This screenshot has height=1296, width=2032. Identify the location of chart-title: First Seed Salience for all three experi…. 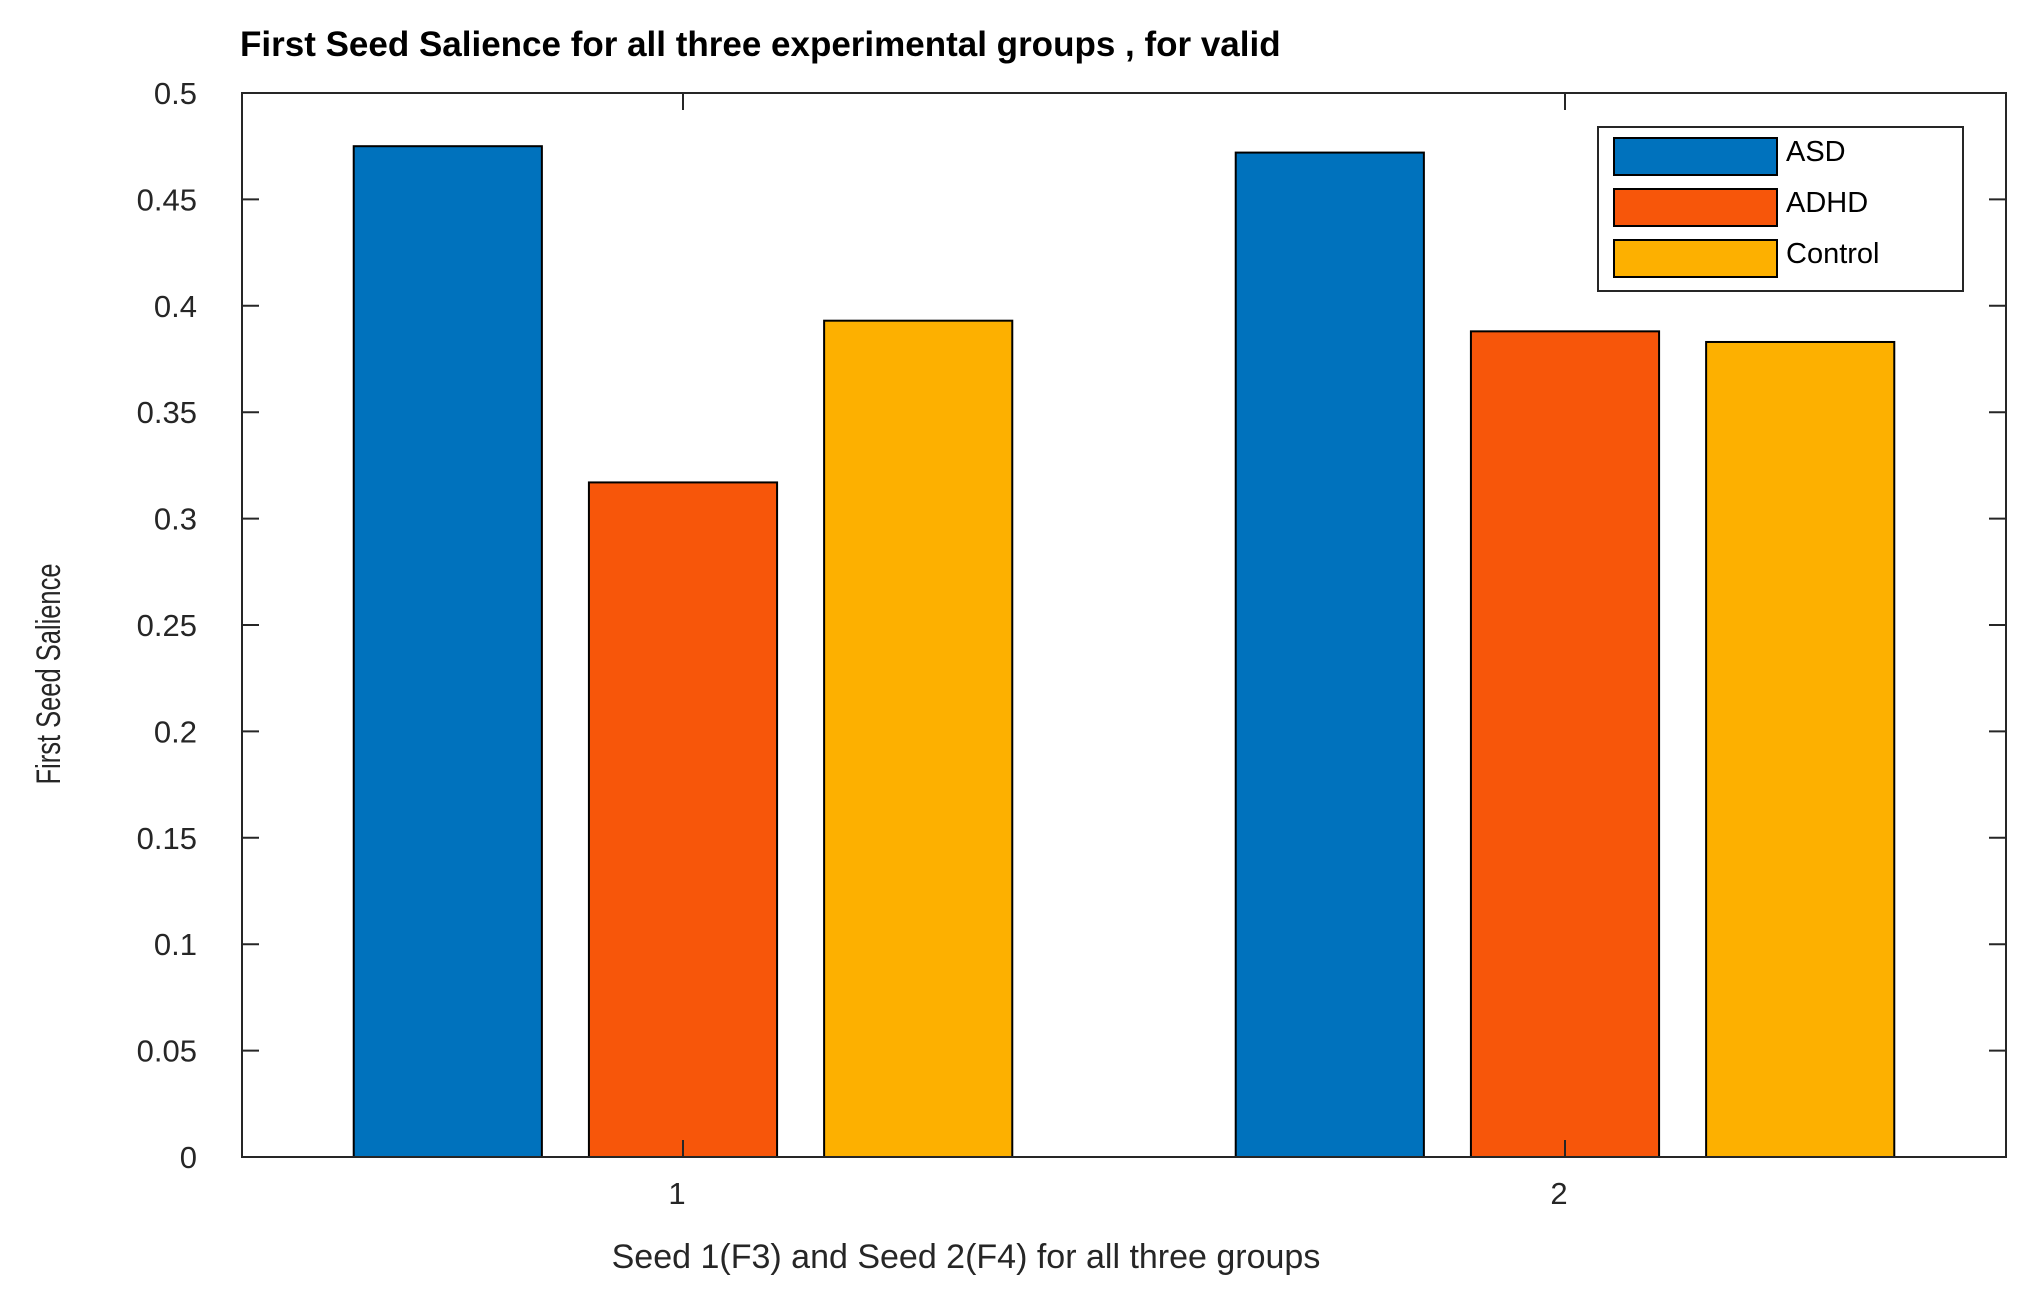
(760, 44).